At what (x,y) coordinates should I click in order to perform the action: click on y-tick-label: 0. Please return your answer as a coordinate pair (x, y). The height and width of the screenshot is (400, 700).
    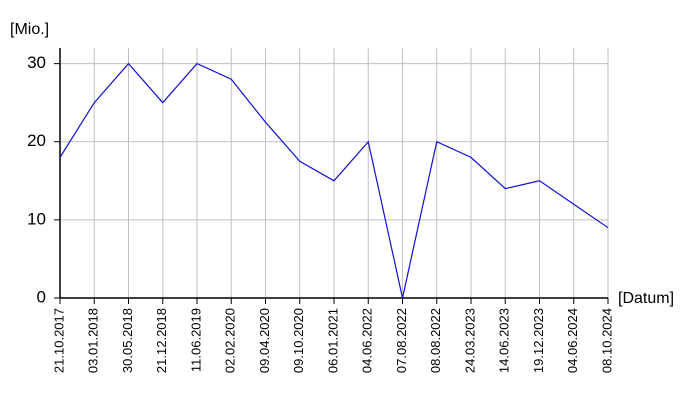
    Looking at the image, I should click on (41, 296).